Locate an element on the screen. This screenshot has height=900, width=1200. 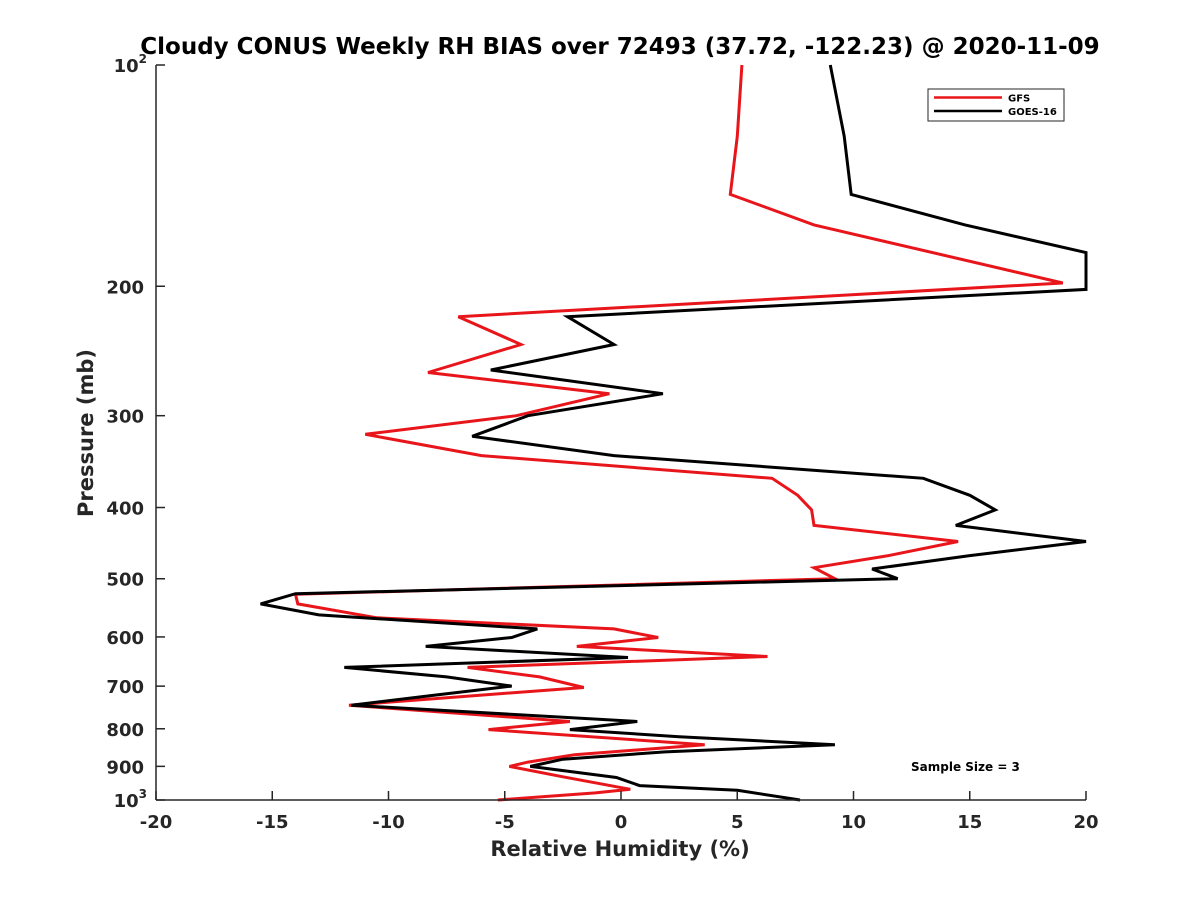
x-tick-label: 0 is located at coordinates (621, 822).